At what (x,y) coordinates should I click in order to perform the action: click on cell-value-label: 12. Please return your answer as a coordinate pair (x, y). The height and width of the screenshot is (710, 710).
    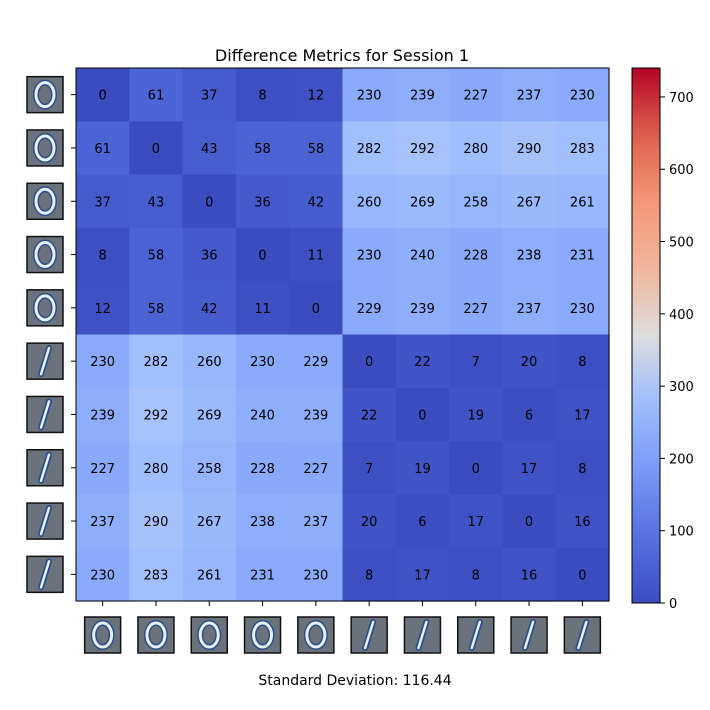
    Looking at the image, I should click on (102, 309).